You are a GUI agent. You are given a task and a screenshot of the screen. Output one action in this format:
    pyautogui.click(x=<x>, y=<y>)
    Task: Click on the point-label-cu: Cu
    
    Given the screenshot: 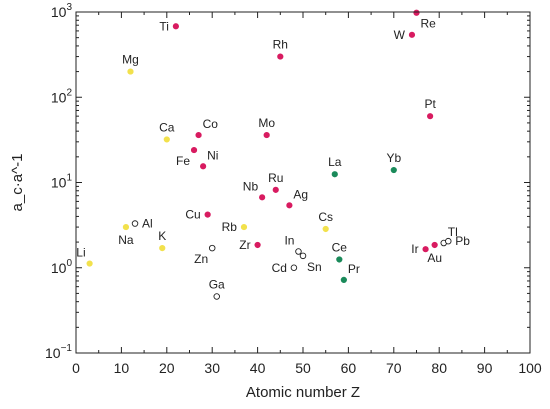 What is the action you would take?
    pyautogui.click(x=192, y=215)
    